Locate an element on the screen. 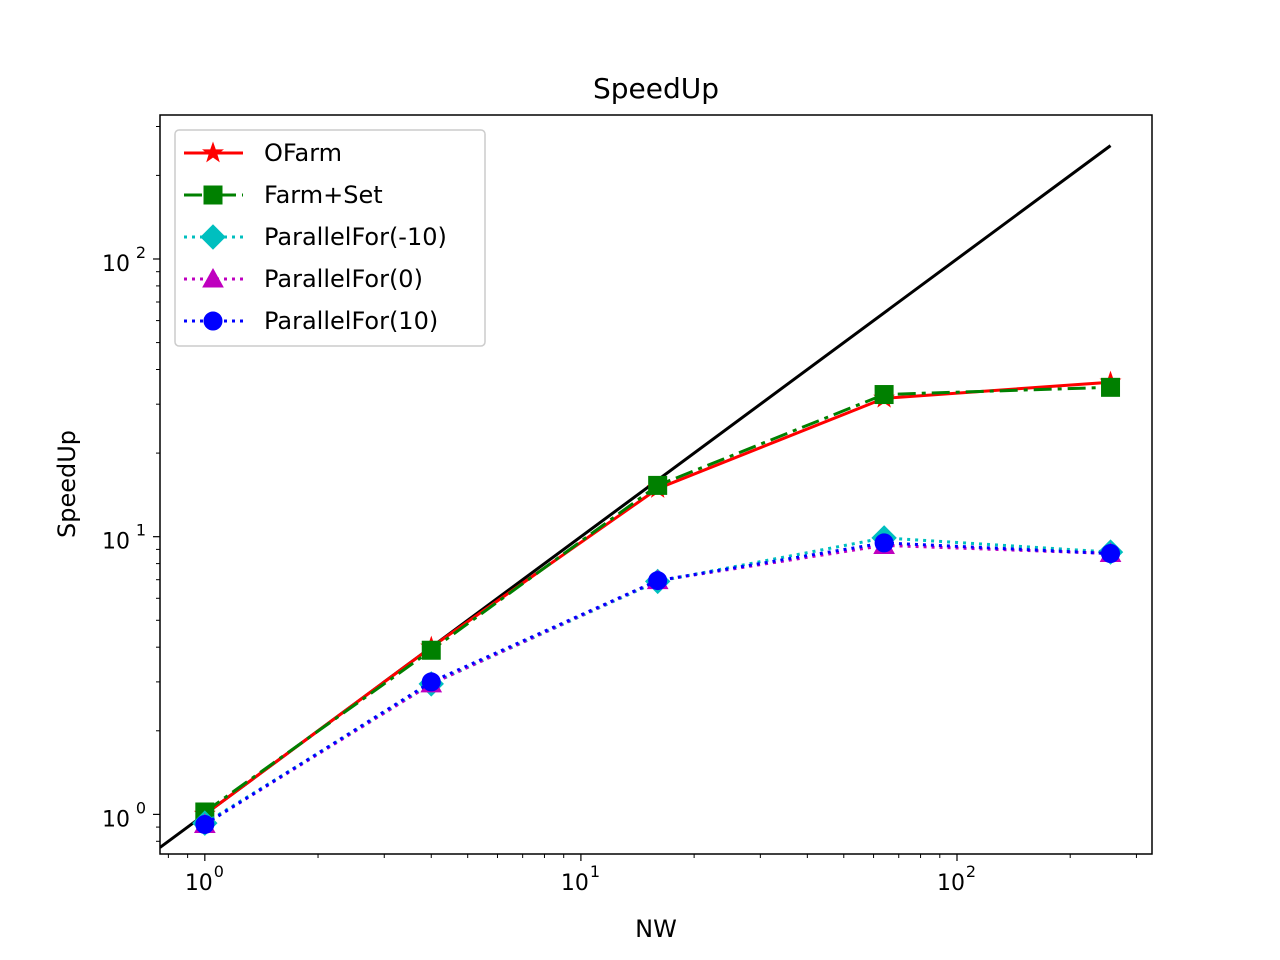  y-tick-exponent: 0 is located at coordinates (141, 807).